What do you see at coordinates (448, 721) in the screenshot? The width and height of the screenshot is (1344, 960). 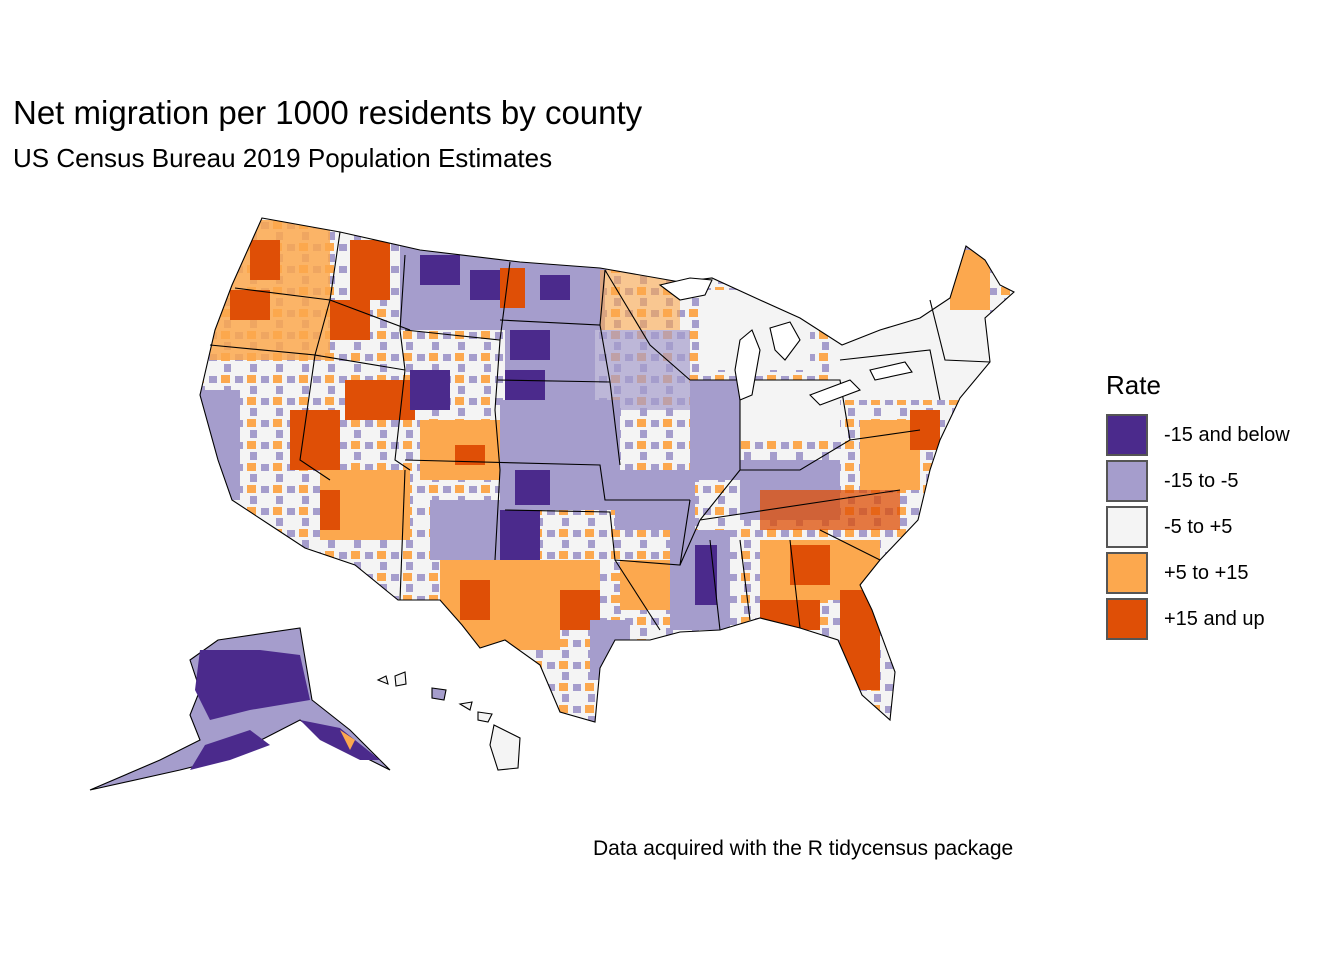 I see `hawaii` at bounding box center [448, 721].